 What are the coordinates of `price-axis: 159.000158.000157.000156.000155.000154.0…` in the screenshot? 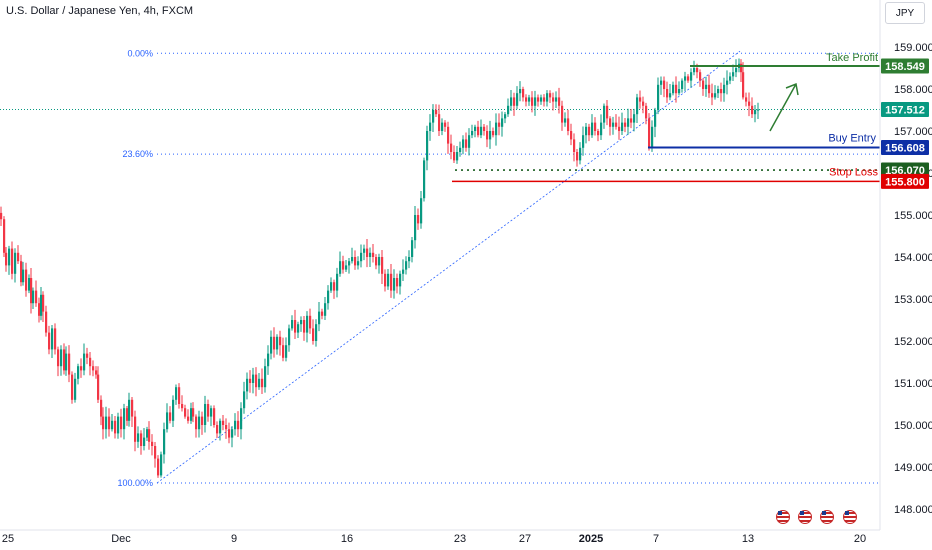 It's located at (905, 265).